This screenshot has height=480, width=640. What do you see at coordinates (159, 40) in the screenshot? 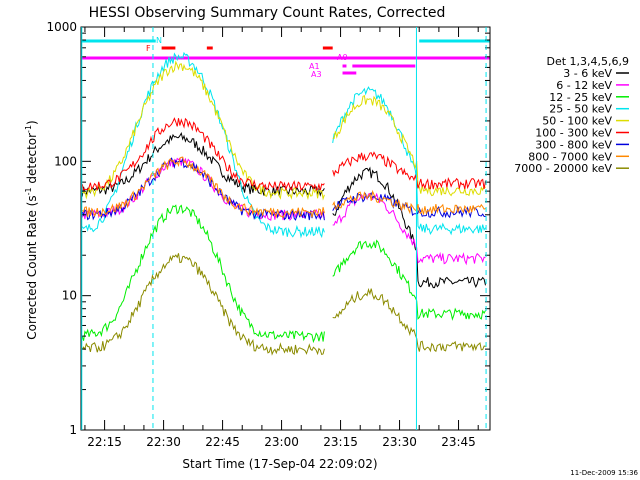
I see `state-bar-label: N` at bounding box center [159, 40].